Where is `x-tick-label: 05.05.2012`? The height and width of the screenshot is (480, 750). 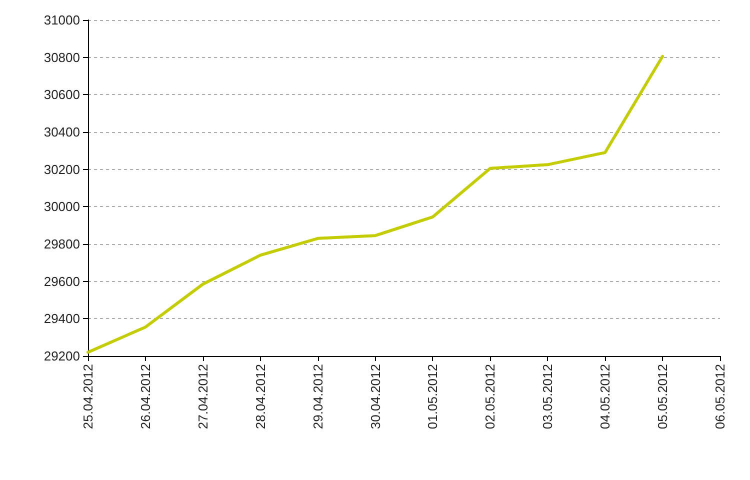
x-tick-label: 05.05.2012 is located at coordinates (662, 397).